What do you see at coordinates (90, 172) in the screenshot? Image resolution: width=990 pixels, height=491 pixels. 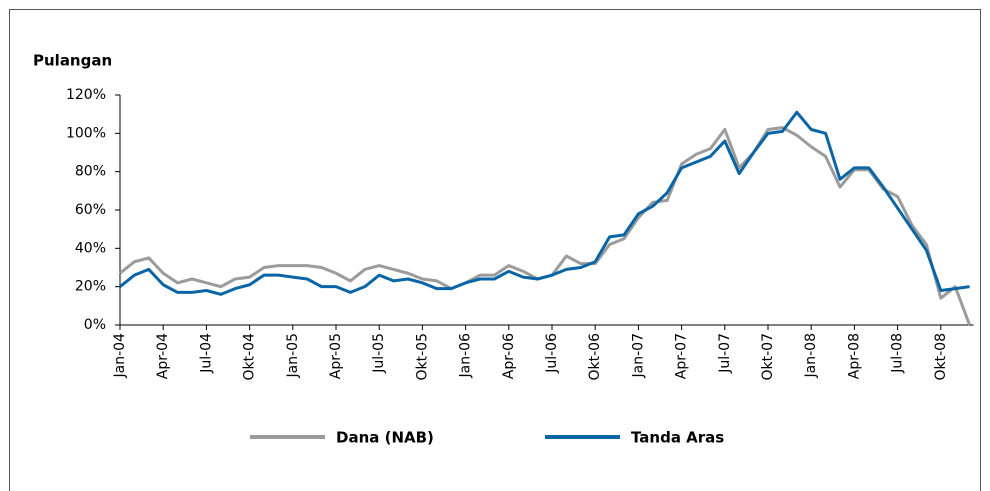 I see `y-tick-label: 80%` at bounding box center [90, 172].